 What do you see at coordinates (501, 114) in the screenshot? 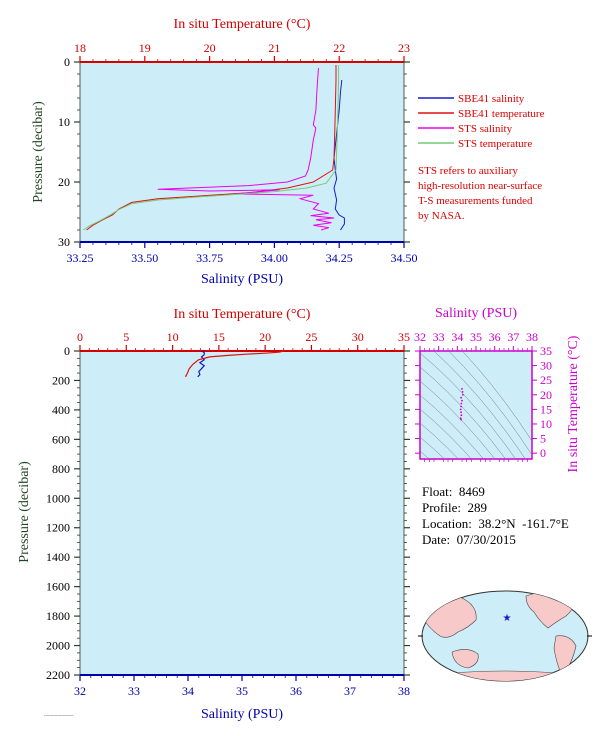
I see `legend-label-sbe-temperature: SBE41 temperature` at bounding box center [501, 114].